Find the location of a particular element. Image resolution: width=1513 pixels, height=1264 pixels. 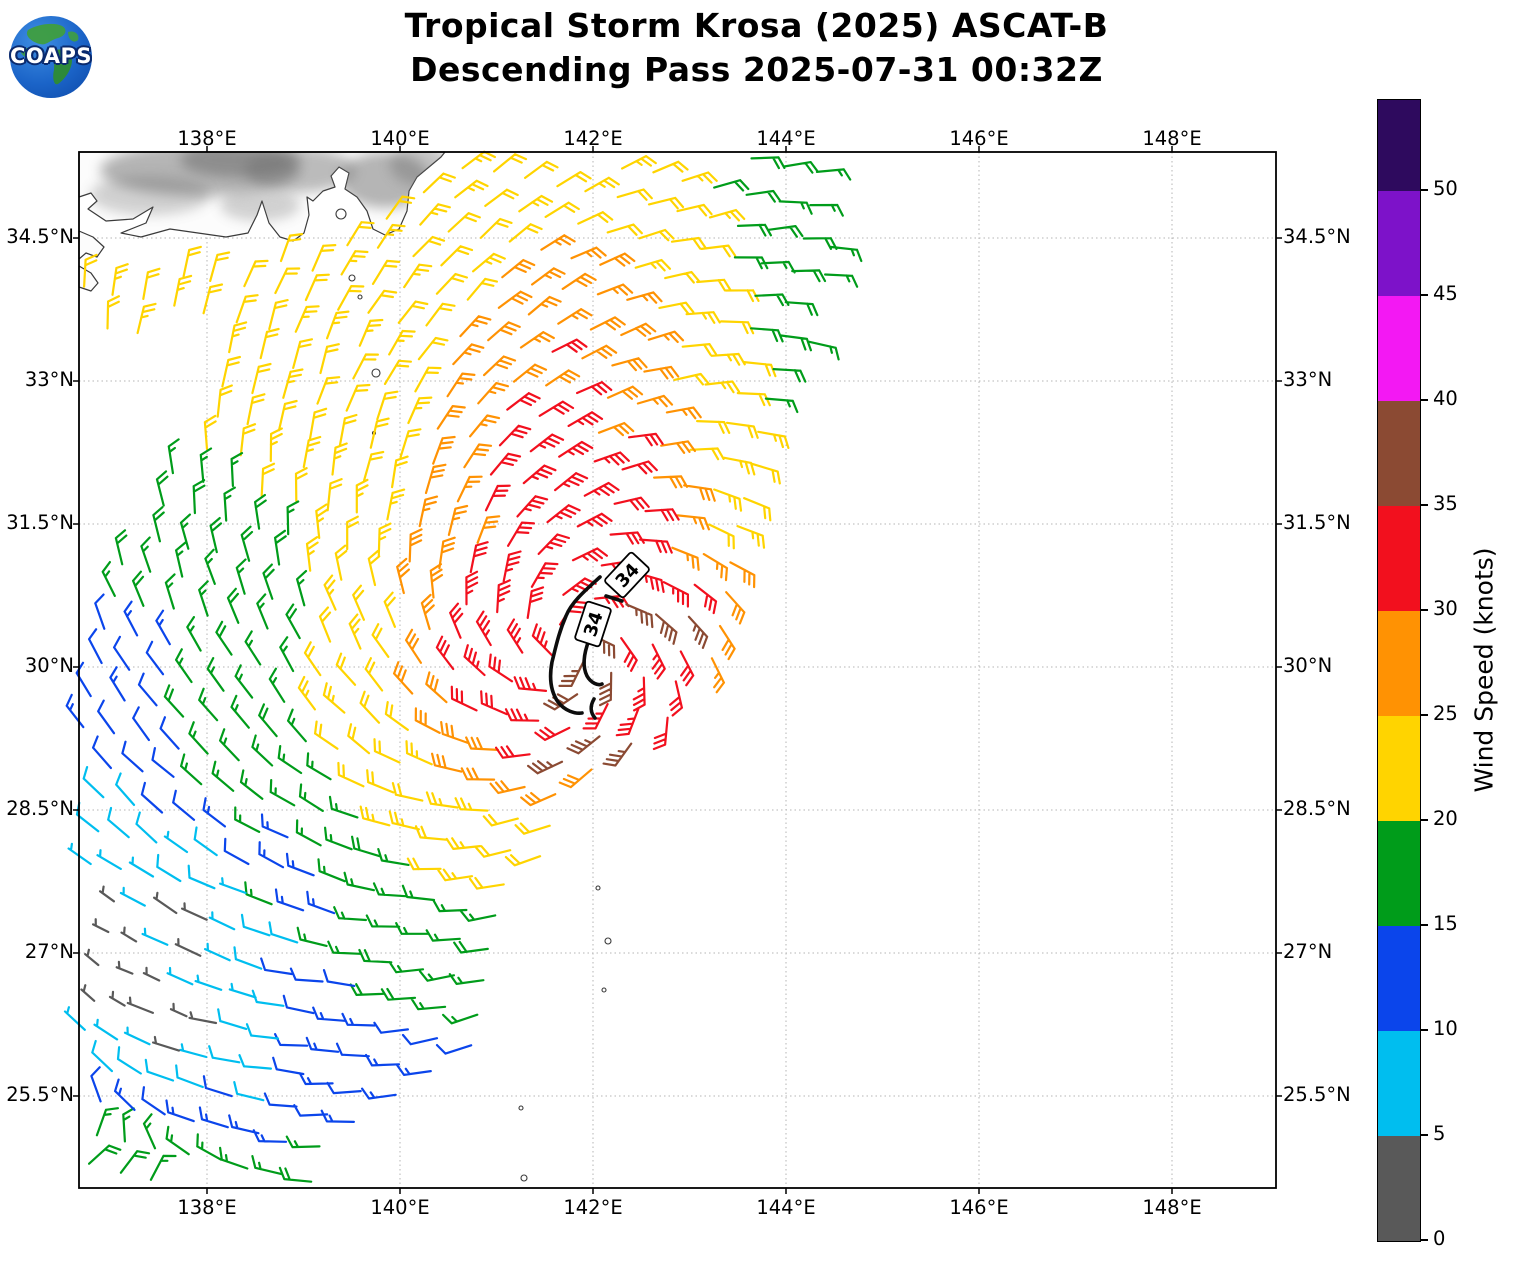

colorbar-tick-value: 35 is located at coordinates (1445, 503).